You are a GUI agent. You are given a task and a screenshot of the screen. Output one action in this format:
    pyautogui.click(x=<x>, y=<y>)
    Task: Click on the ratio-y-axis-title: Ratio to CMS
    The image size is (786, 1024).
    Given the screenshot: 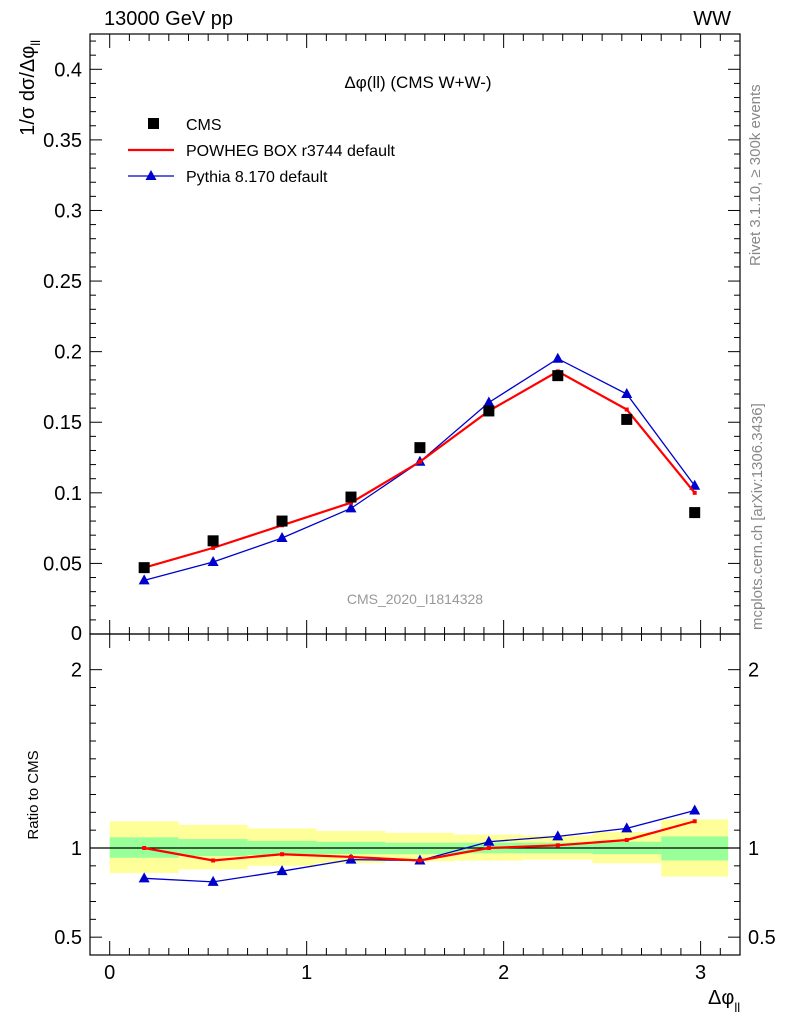 What is the action you would take?
    pyautogui.click(x=33, y=794)
    